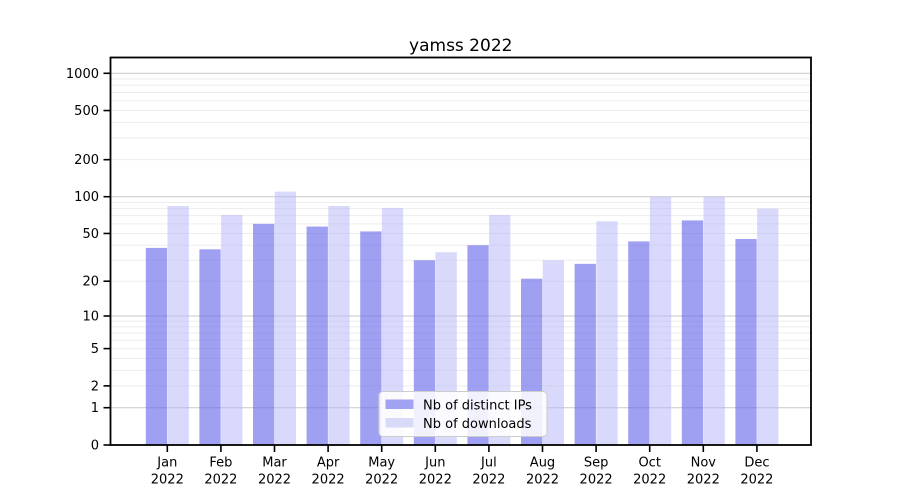 This screenshot has width=900, height=500. Describe the element at coordinates (649, 463) in the screenshot. I see `x-tick-label-month: Oct` at that location.